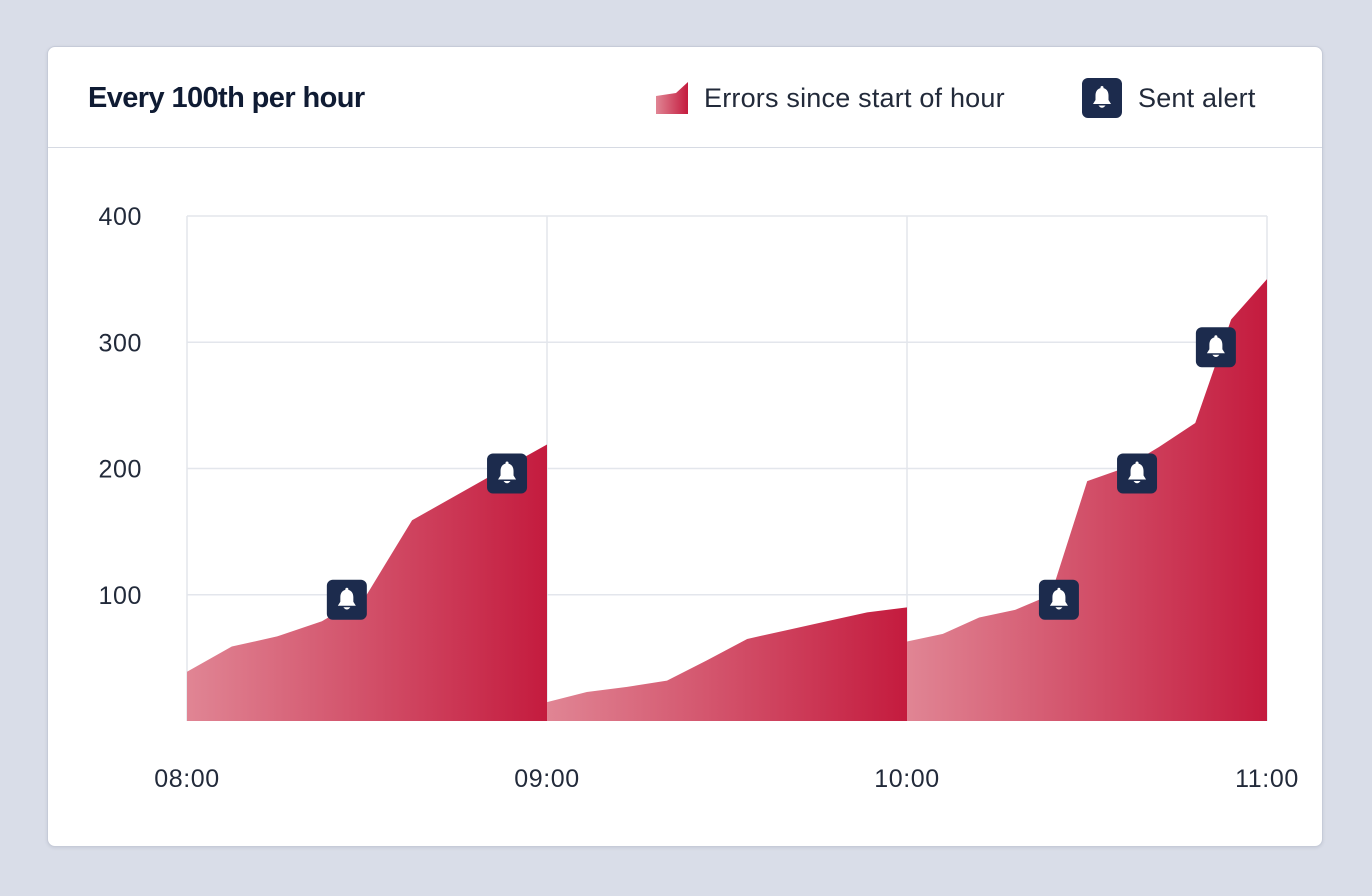  I want to click on legend-label-errors: Errors since start of hour, so click(854, 97).